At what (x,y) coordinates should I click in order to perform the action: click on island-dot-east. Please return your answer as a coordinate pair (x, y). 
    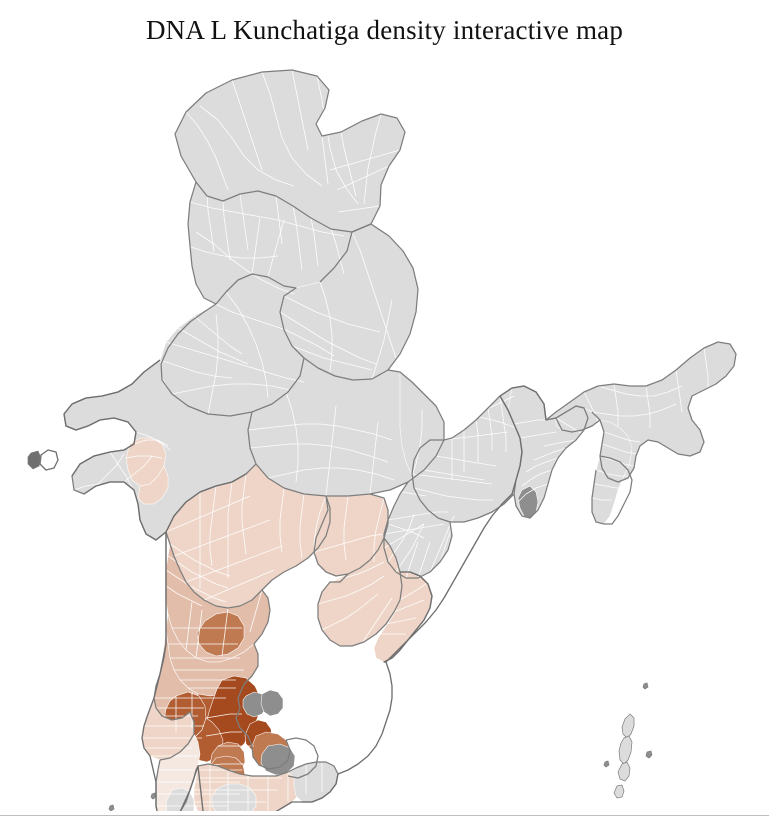
    Looking at the image, I should click on (649, 754).